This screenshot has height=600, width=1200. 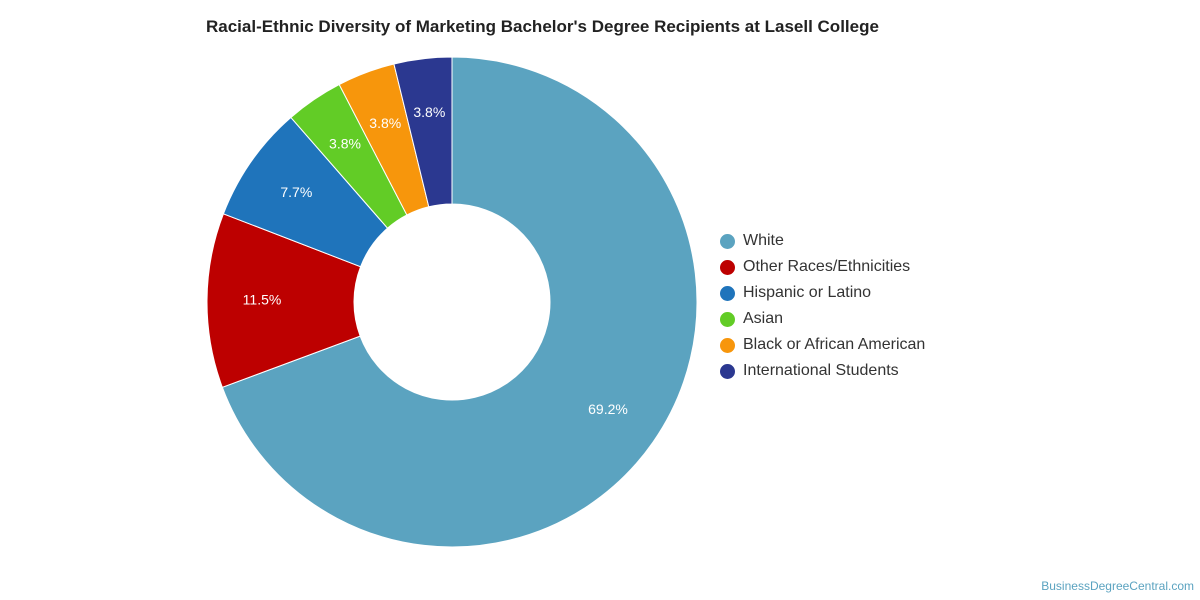 I want to click on legend-item: International Students, so click(x=822, y=371).